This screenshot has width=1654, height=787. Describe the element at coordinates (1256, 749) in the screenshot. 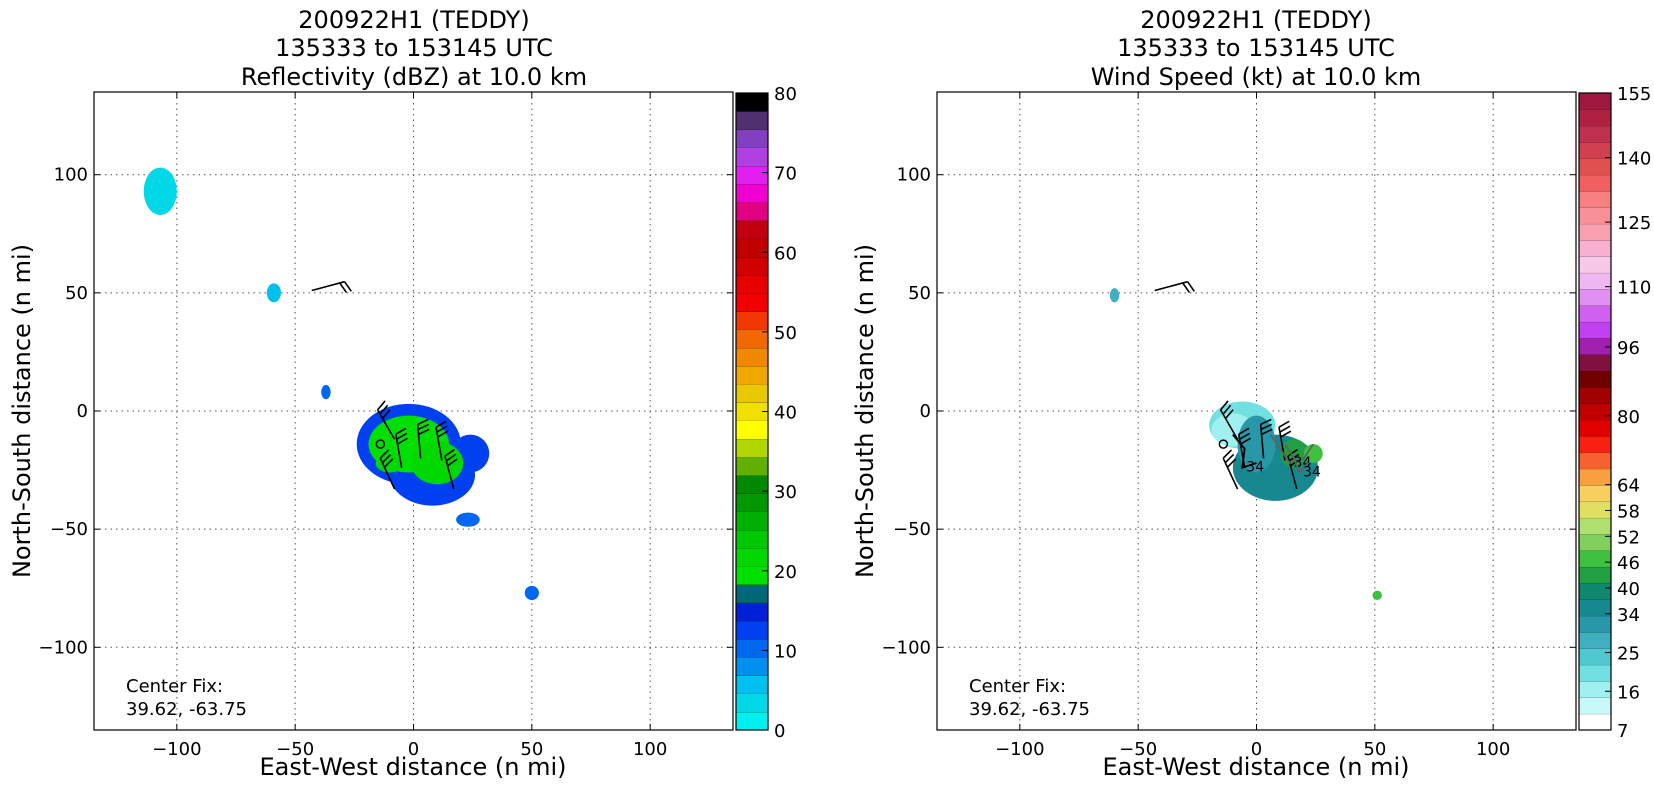

I see `x-tick-label: 0` at that location.